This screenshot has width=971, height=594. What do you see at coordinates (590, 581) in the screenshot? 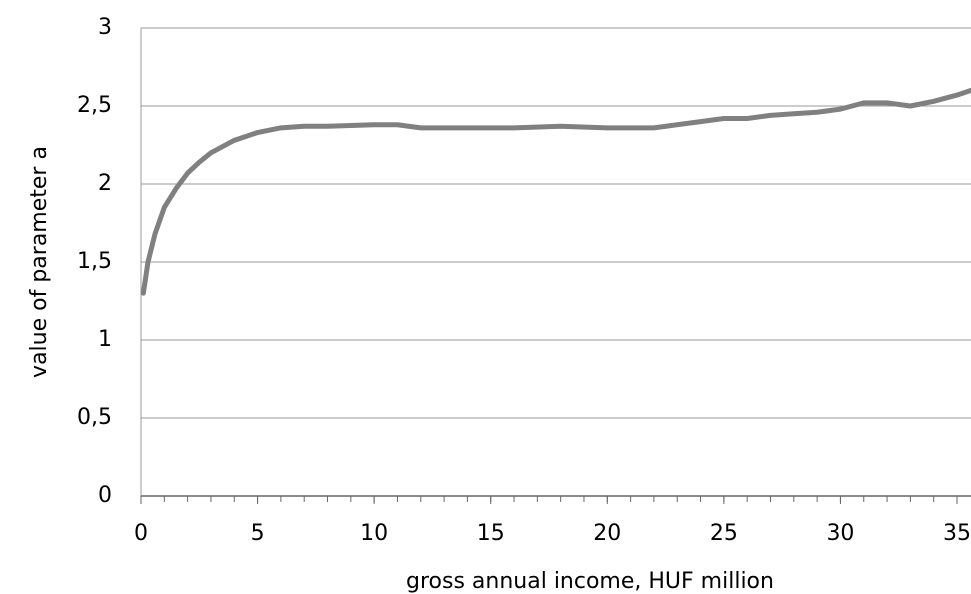
I see `x-axis-label: gross annual income, HUF million` at bounding box center [590, 581].